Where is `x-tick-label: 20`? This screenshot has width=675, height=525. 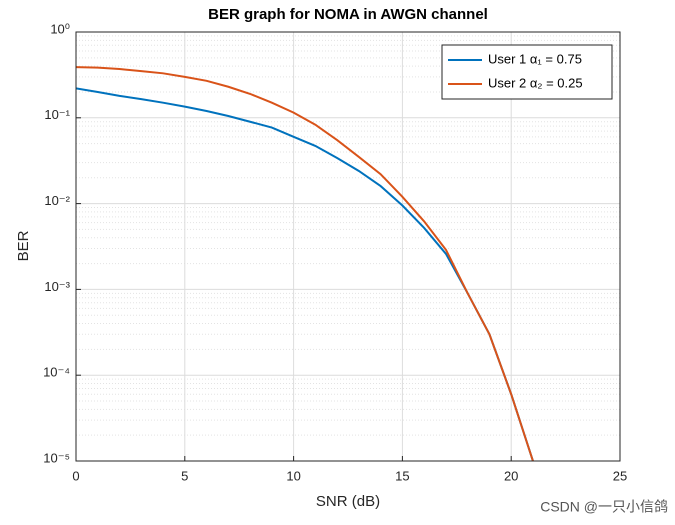 x-tick-label: 20 is located at coordinates (511, 475).